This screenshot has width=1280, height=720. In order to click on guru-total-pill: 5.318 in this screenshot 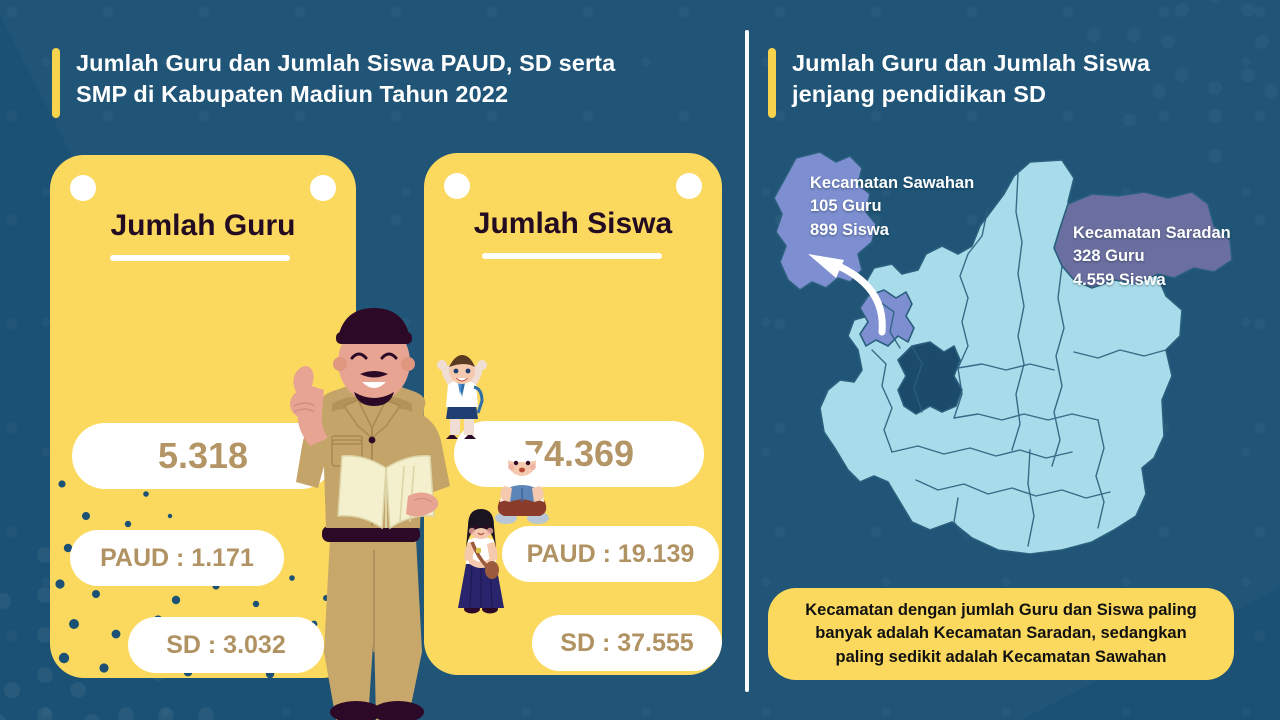, I will do `click(203, 456)`.